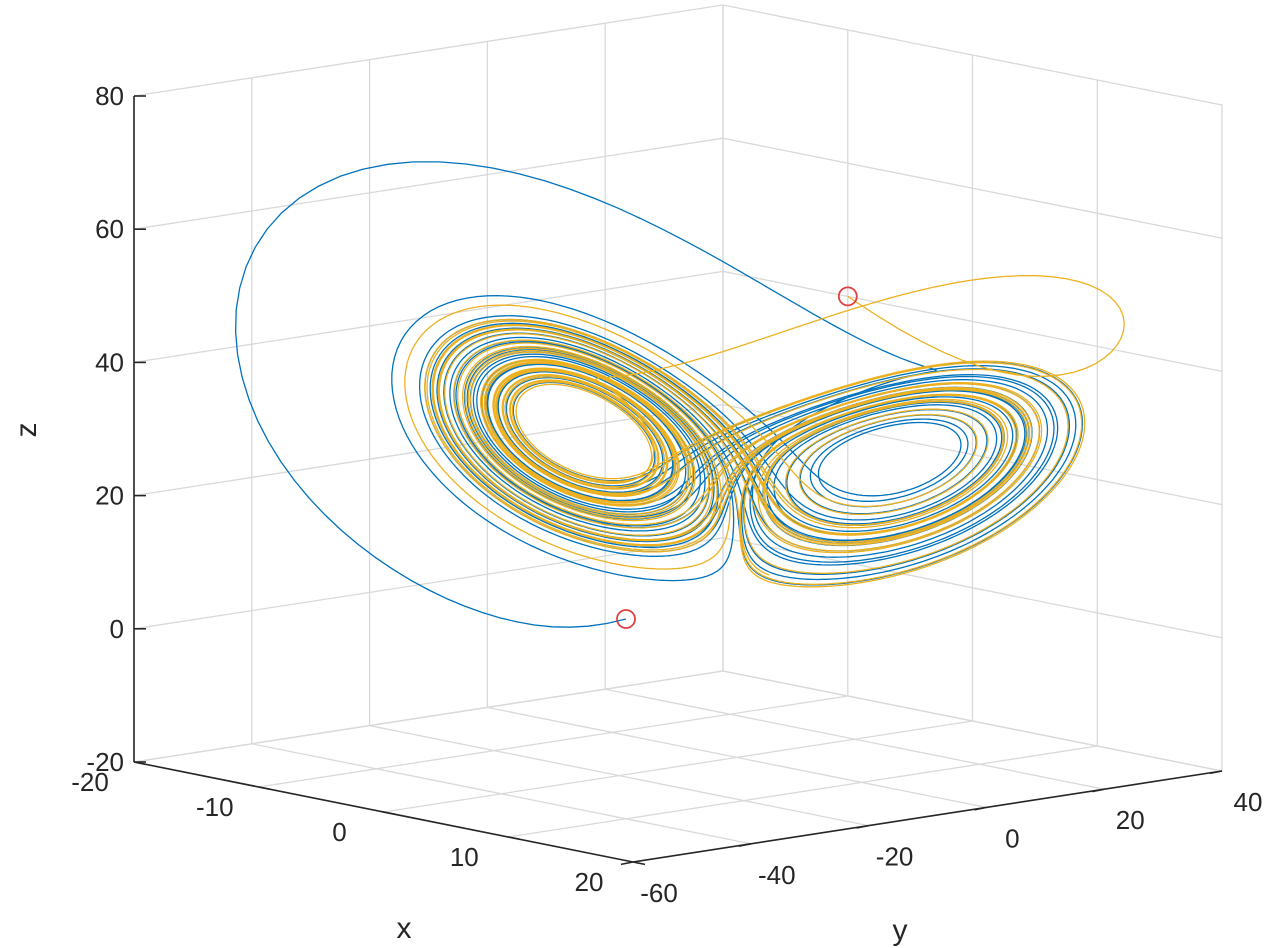 This screenshot has height=948, width=1278. I want to click on y-tick-label: -40, so click(777, 875).